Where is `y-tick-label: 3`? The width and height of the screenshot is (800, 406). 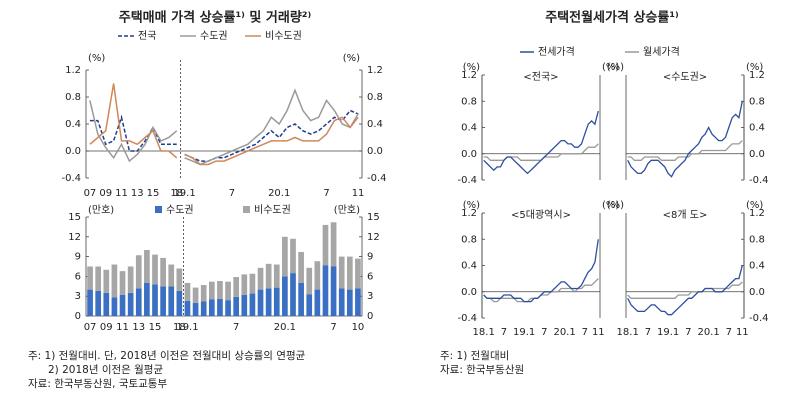 y-tick-label: 3 is located at coordinates (370, 296).